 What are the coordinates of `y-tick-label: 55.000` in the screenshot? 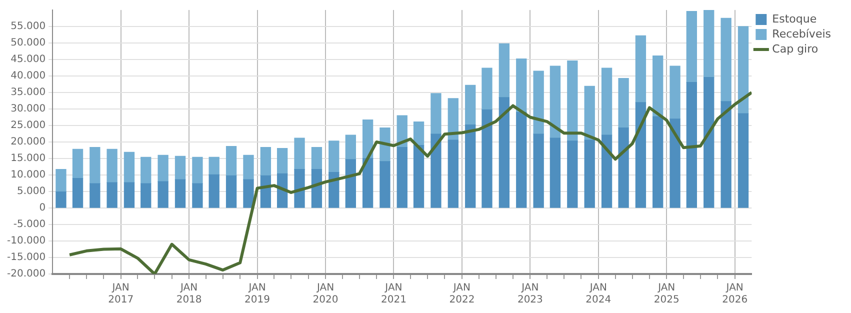 It's located at (28, 26).